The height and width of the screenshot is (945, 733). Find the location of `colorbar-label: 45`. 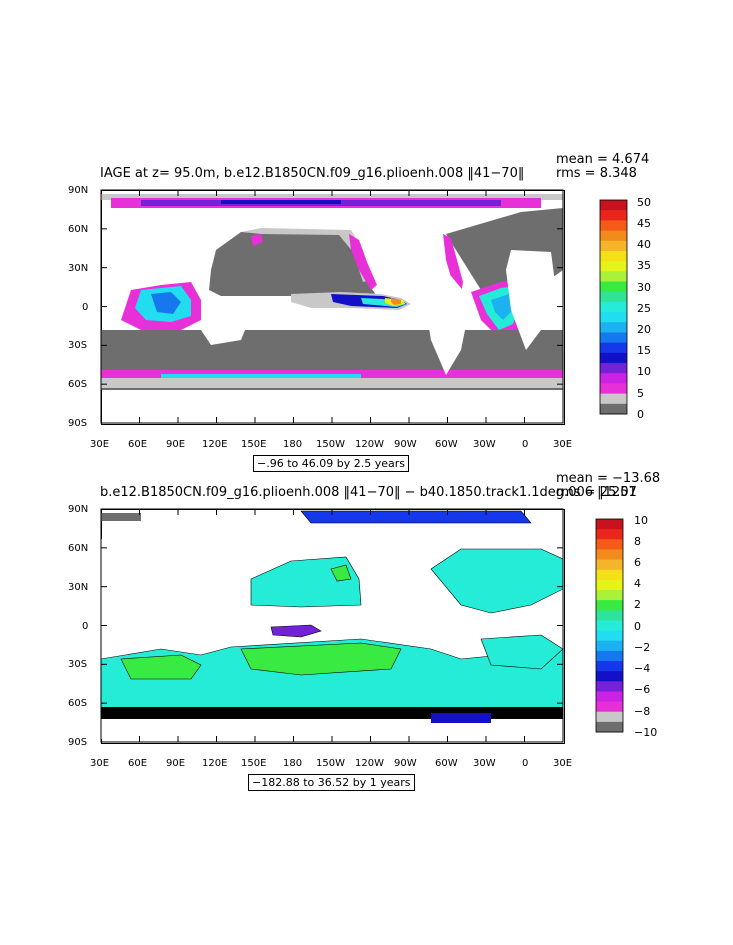

colorbar-label: 45 is located at coordinates (644, 223).